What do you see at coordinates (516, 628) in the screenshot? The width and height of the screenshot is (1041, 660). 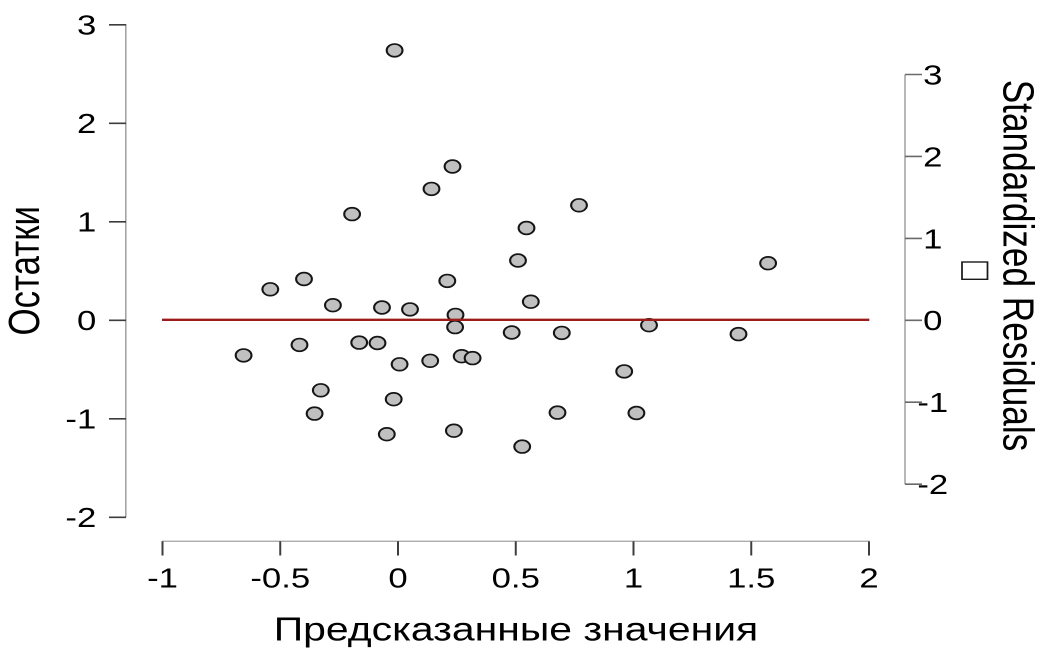 I see `svg-text: Предсказанные значения` at bounding box center [516, 628].